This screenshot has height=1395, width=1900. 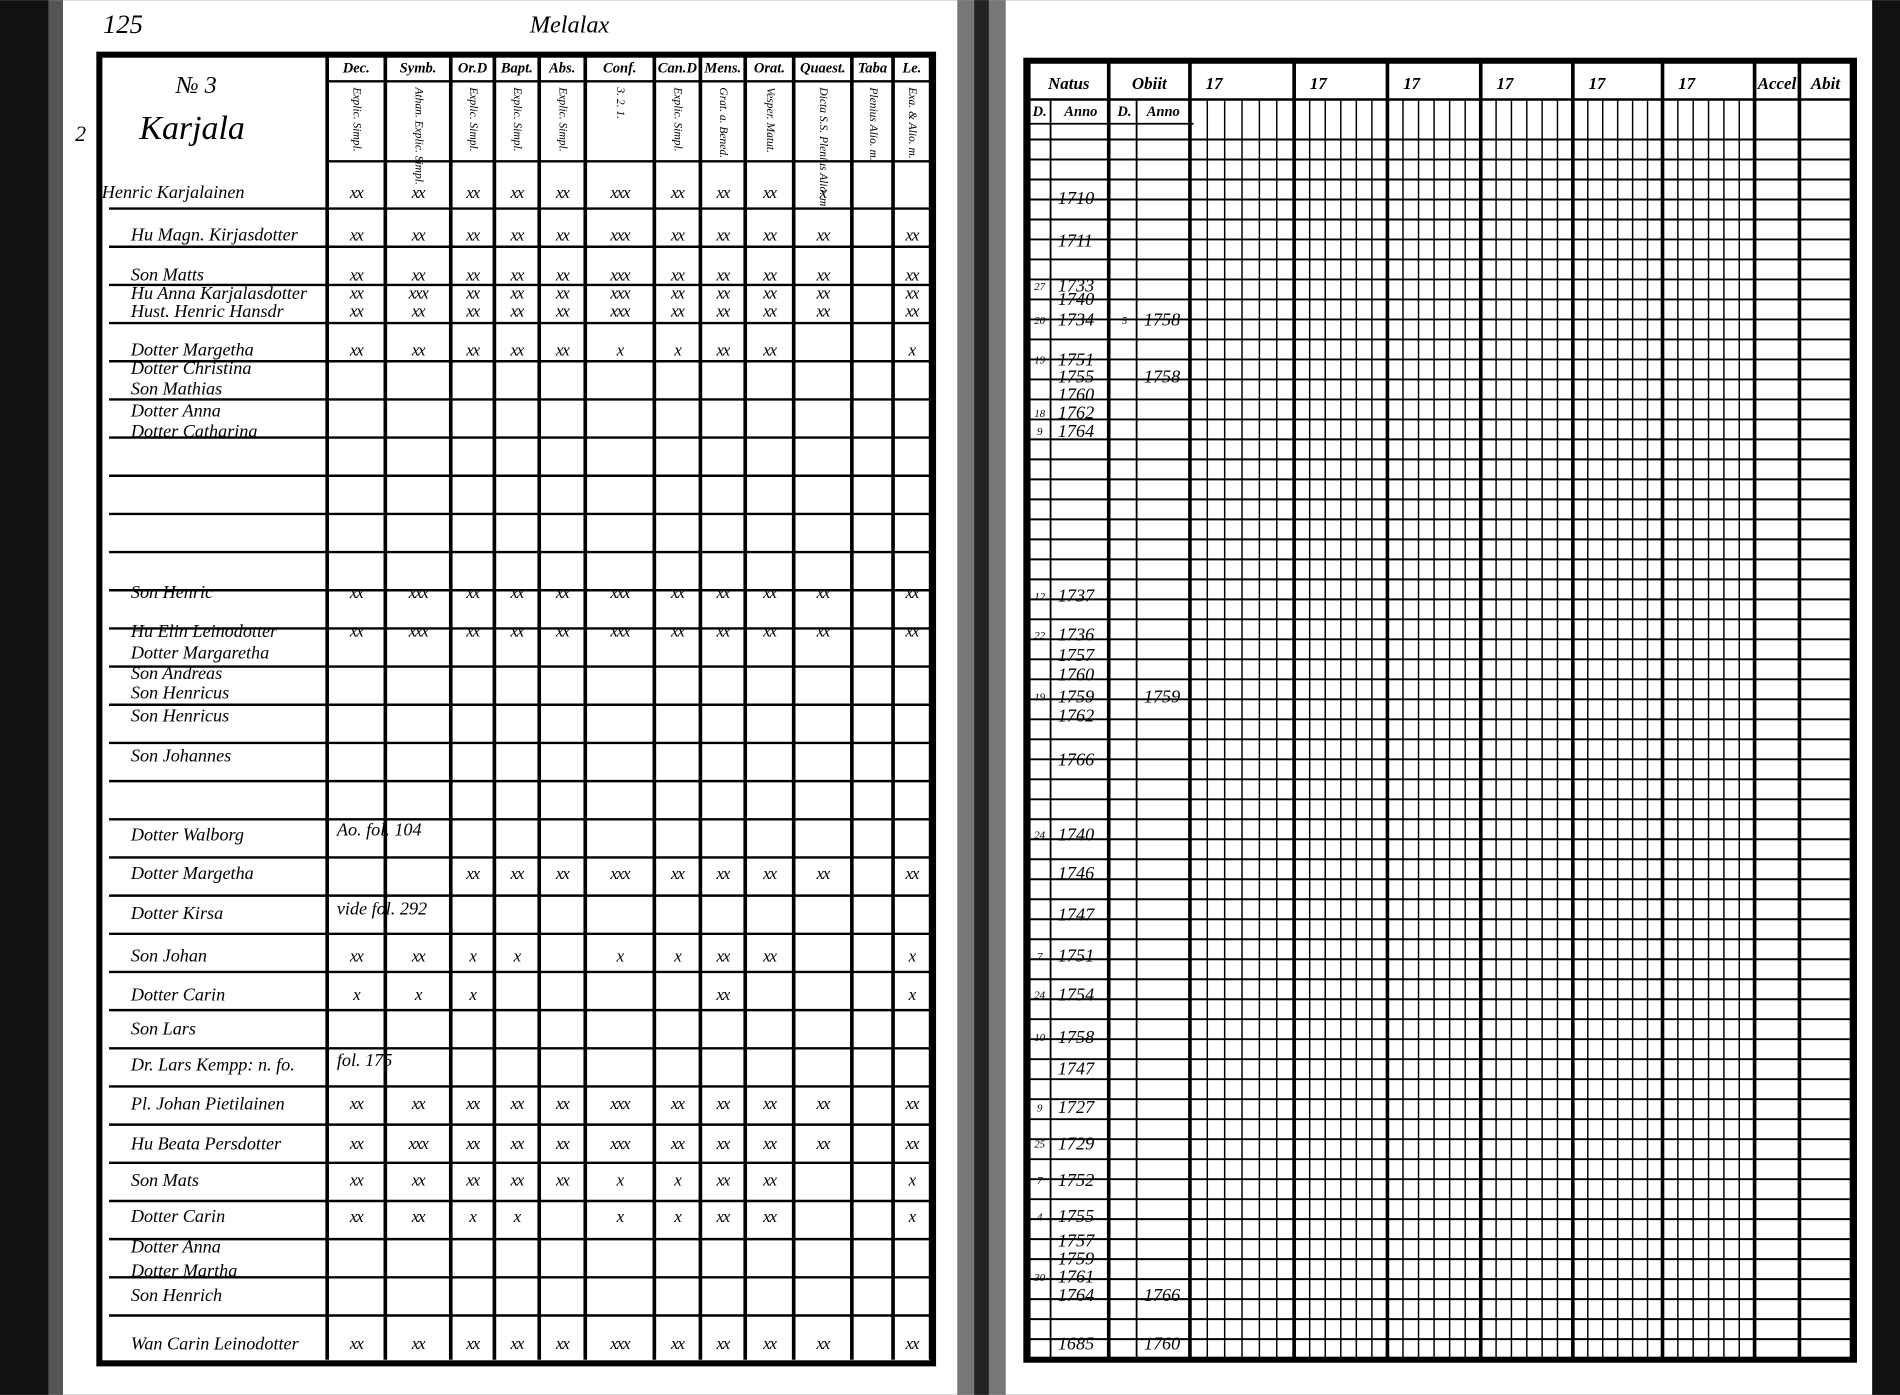 What do you see at coordinates (1076, 873) in the screenshot?
I see `birth-year: 1746` at bounding box center [1076, 873].